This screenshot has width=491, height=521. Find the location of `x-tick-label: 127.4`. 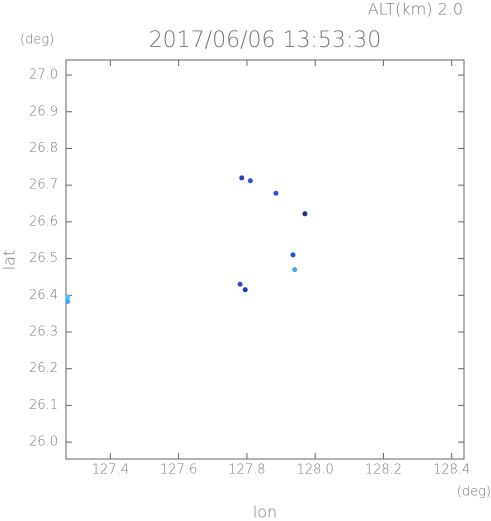

x-tick-label: 127.4 is located at coordinates (110, 470).